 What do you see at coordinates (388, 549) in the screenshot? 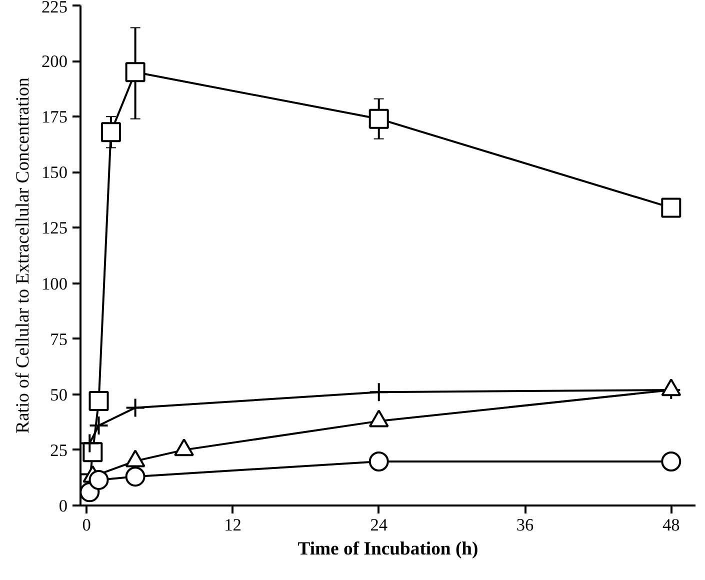
I see `x-axis-title: Time of Incubation (h)` at bounding box center [388, 549].